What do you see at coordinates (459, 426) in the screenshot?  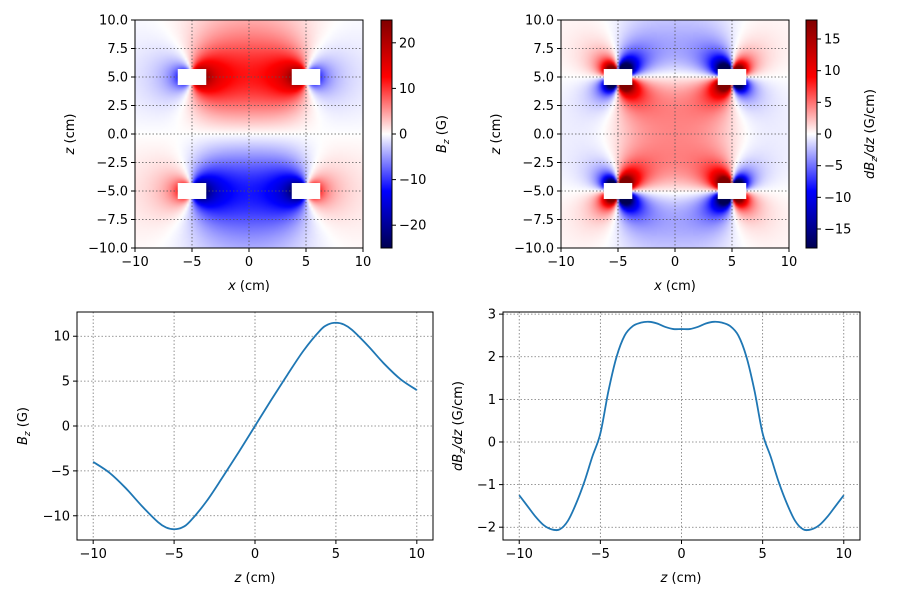 I see `y-axis-label: dBz/dz (G/cm)` at bounding box center [459, 426].